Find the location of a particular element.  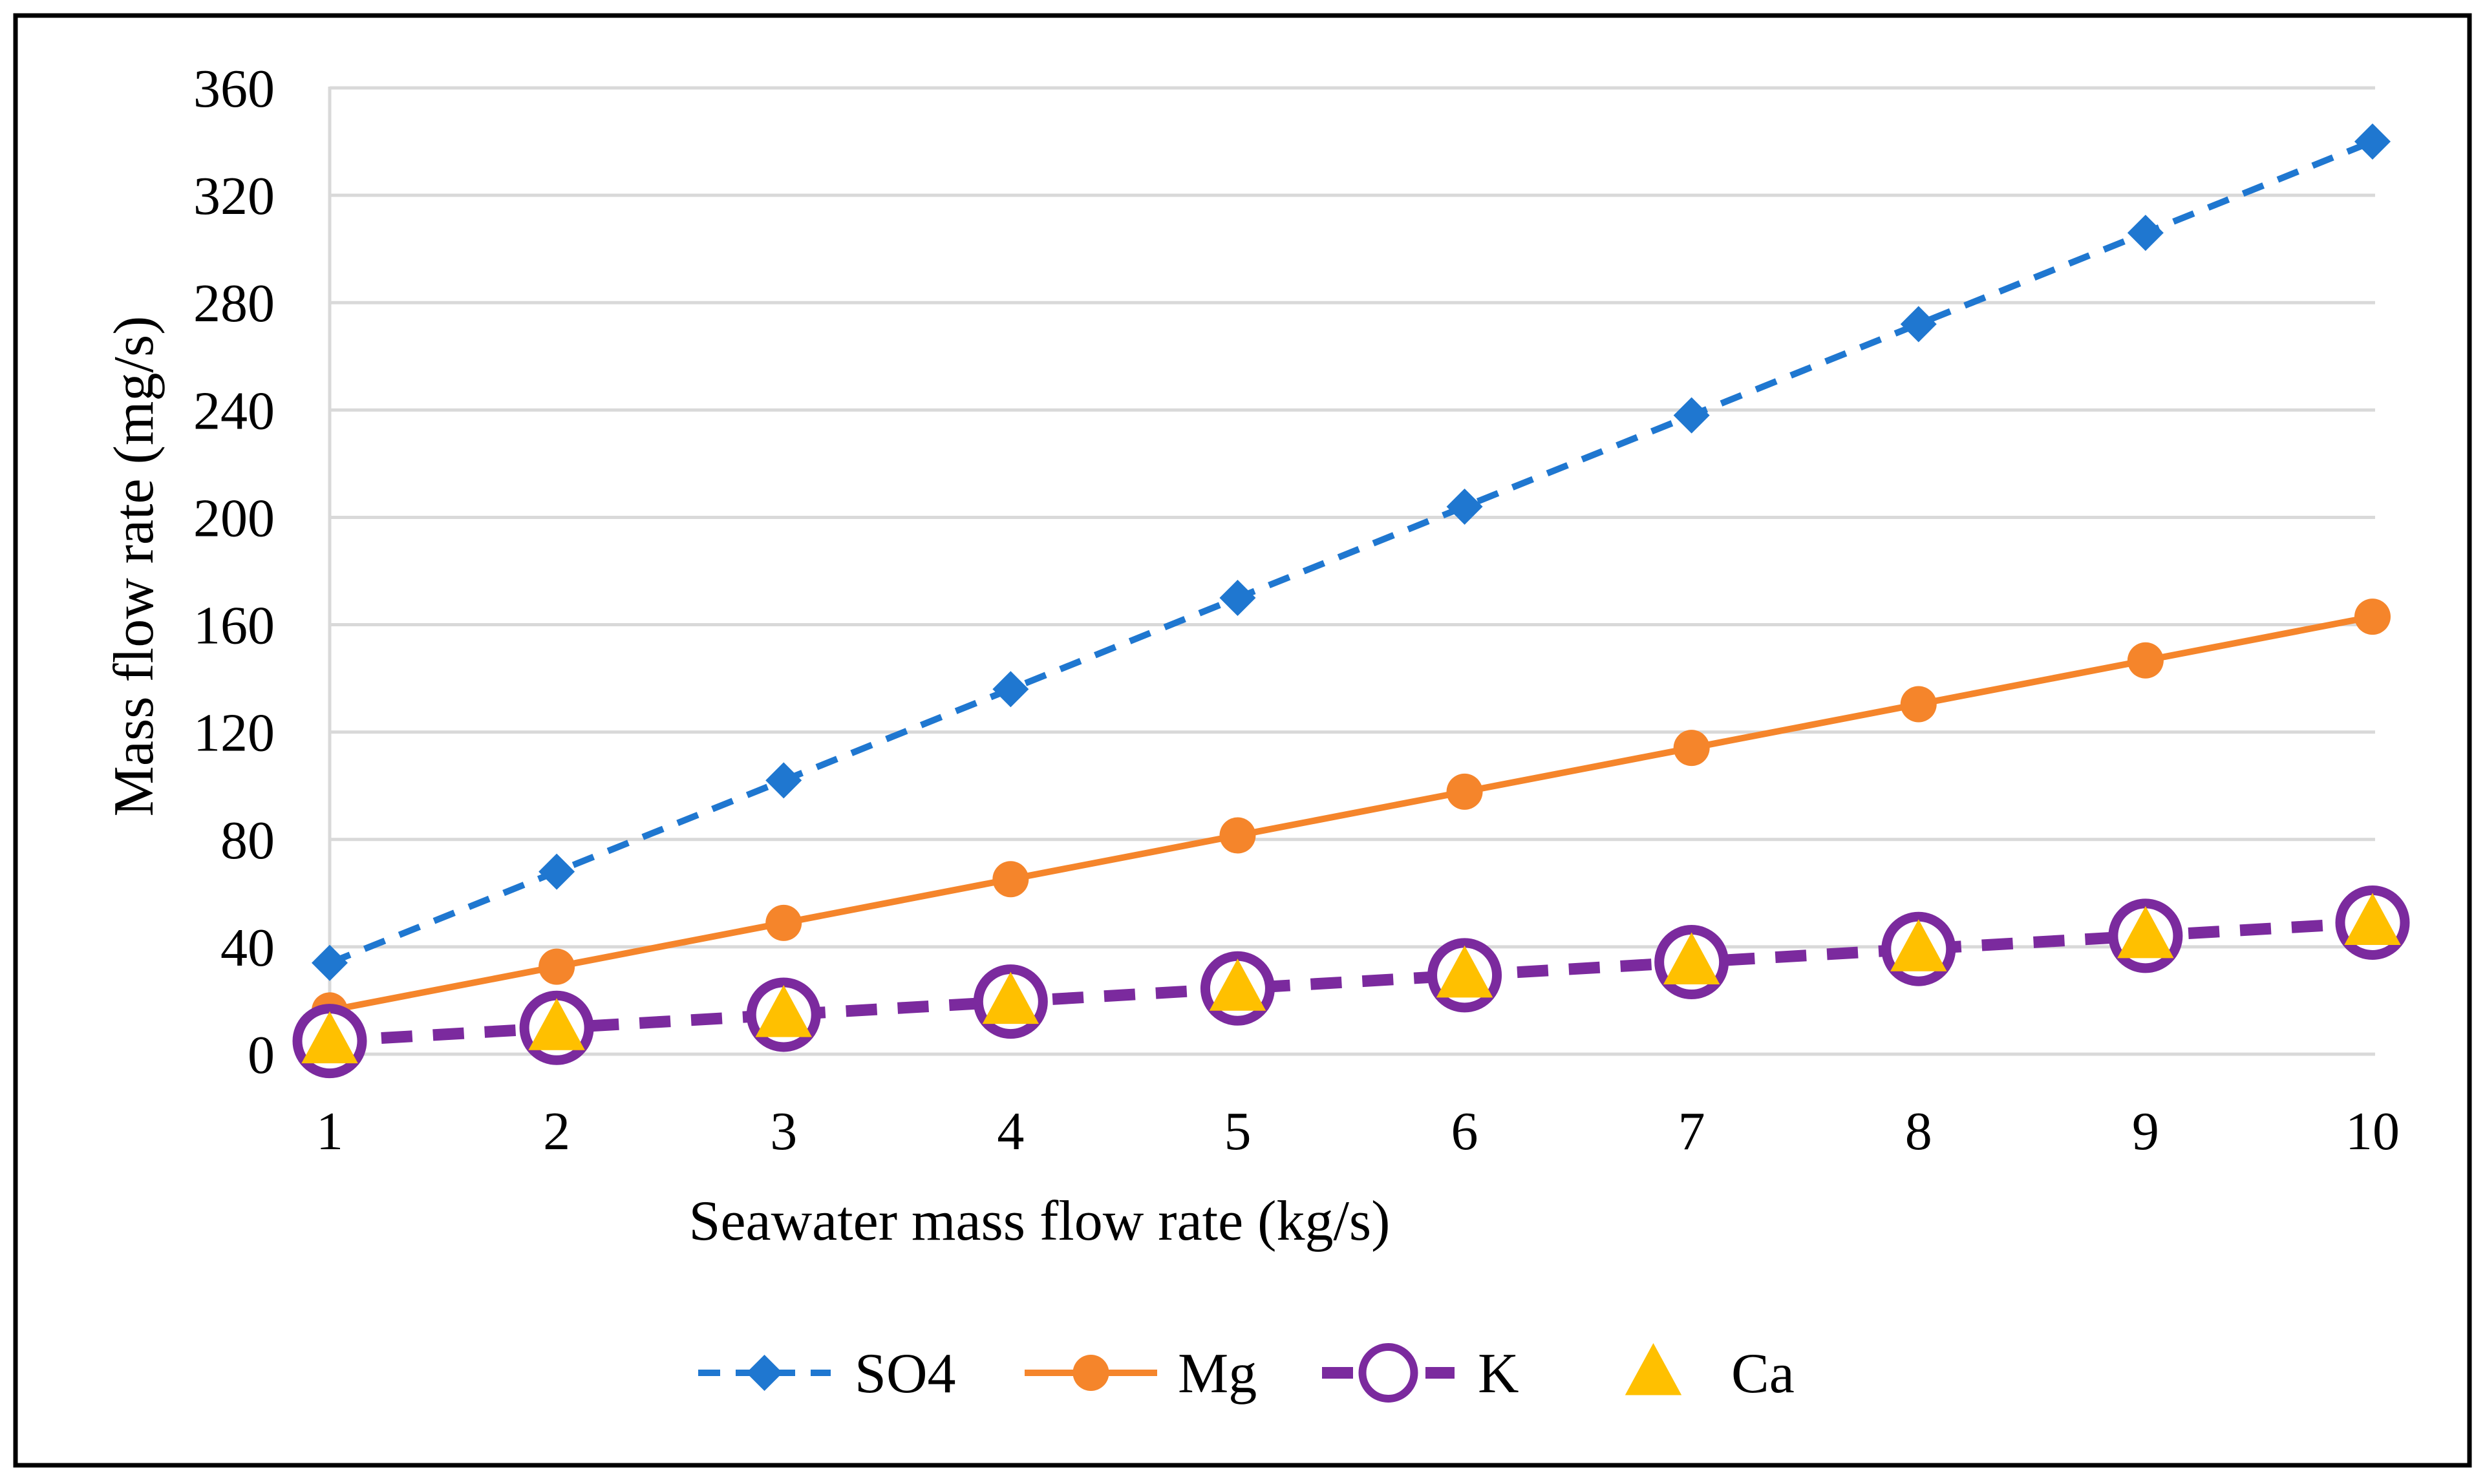

legend-label: Mg is located at coordinates (1217, 1374).